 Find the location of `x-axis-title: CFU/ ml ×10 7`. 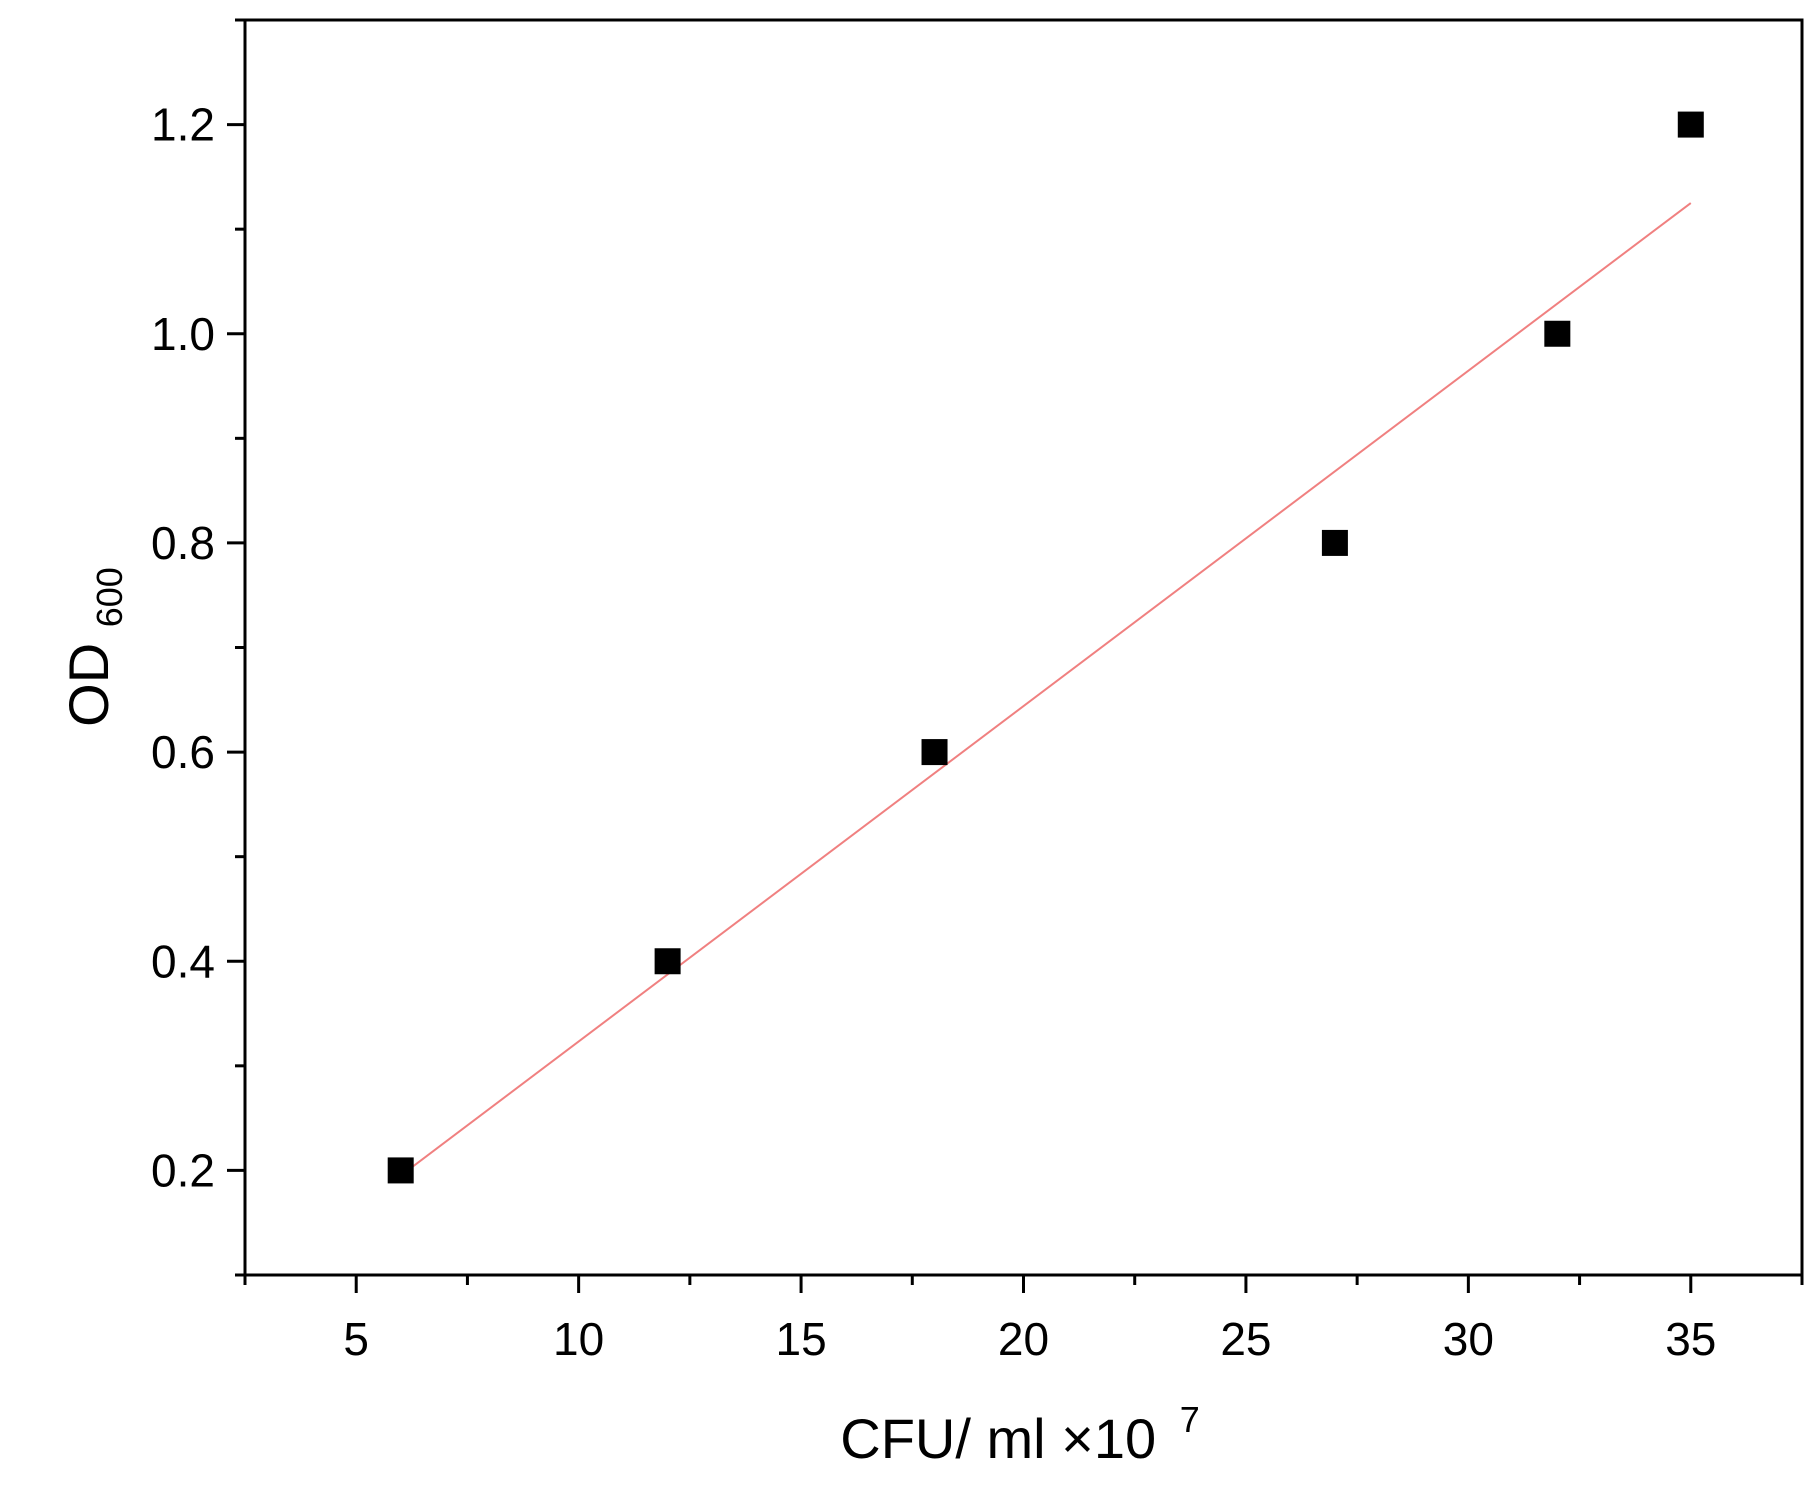

x-axis-title: CFU/ ml ×10 7 is located at coordinates (1019, 1434).